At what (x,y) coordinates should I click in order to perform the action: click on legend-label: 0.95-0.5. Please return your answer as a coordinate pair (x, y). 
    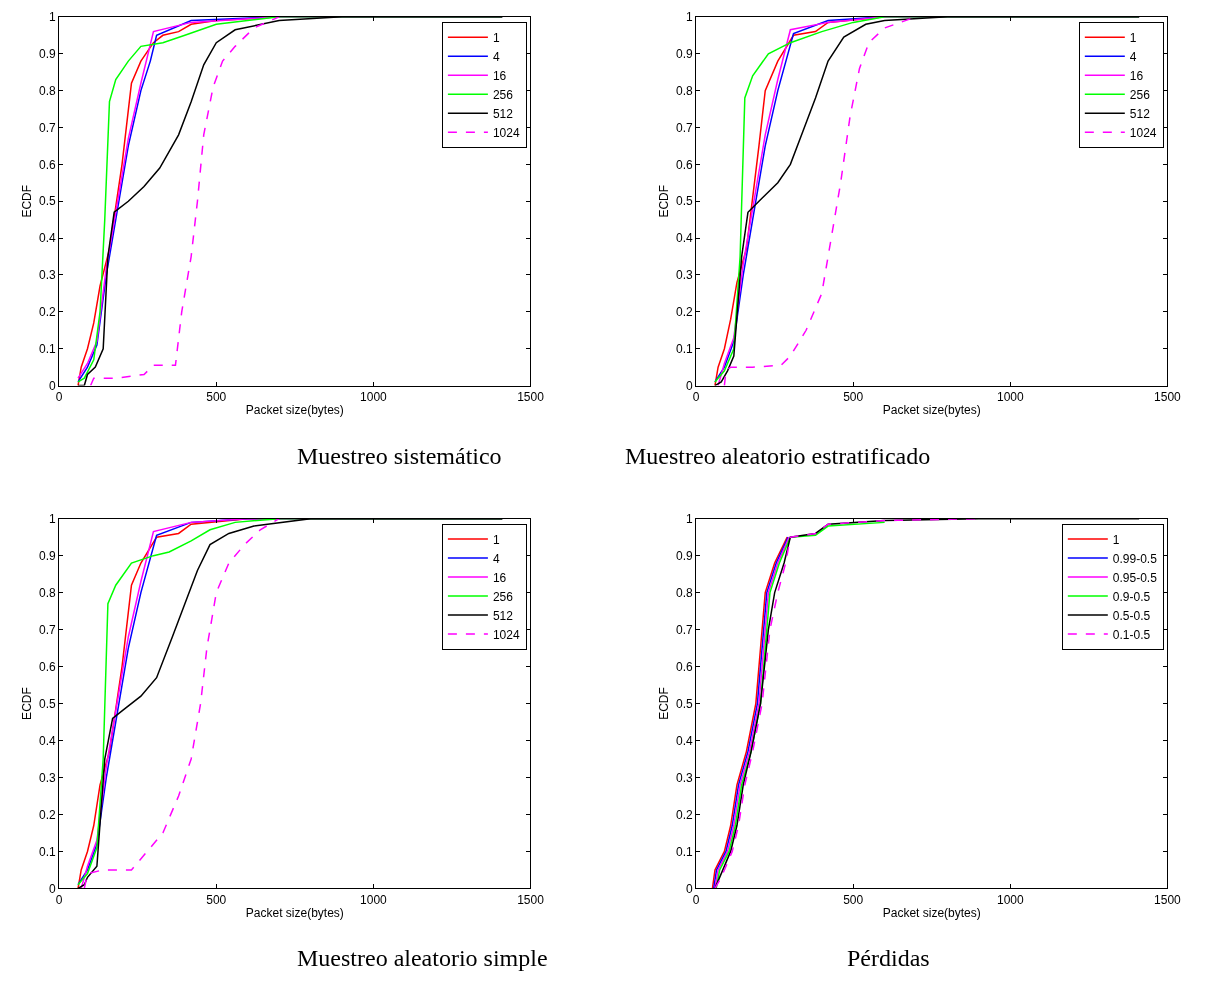
    Looking at the image, I should click on (1135, 577).